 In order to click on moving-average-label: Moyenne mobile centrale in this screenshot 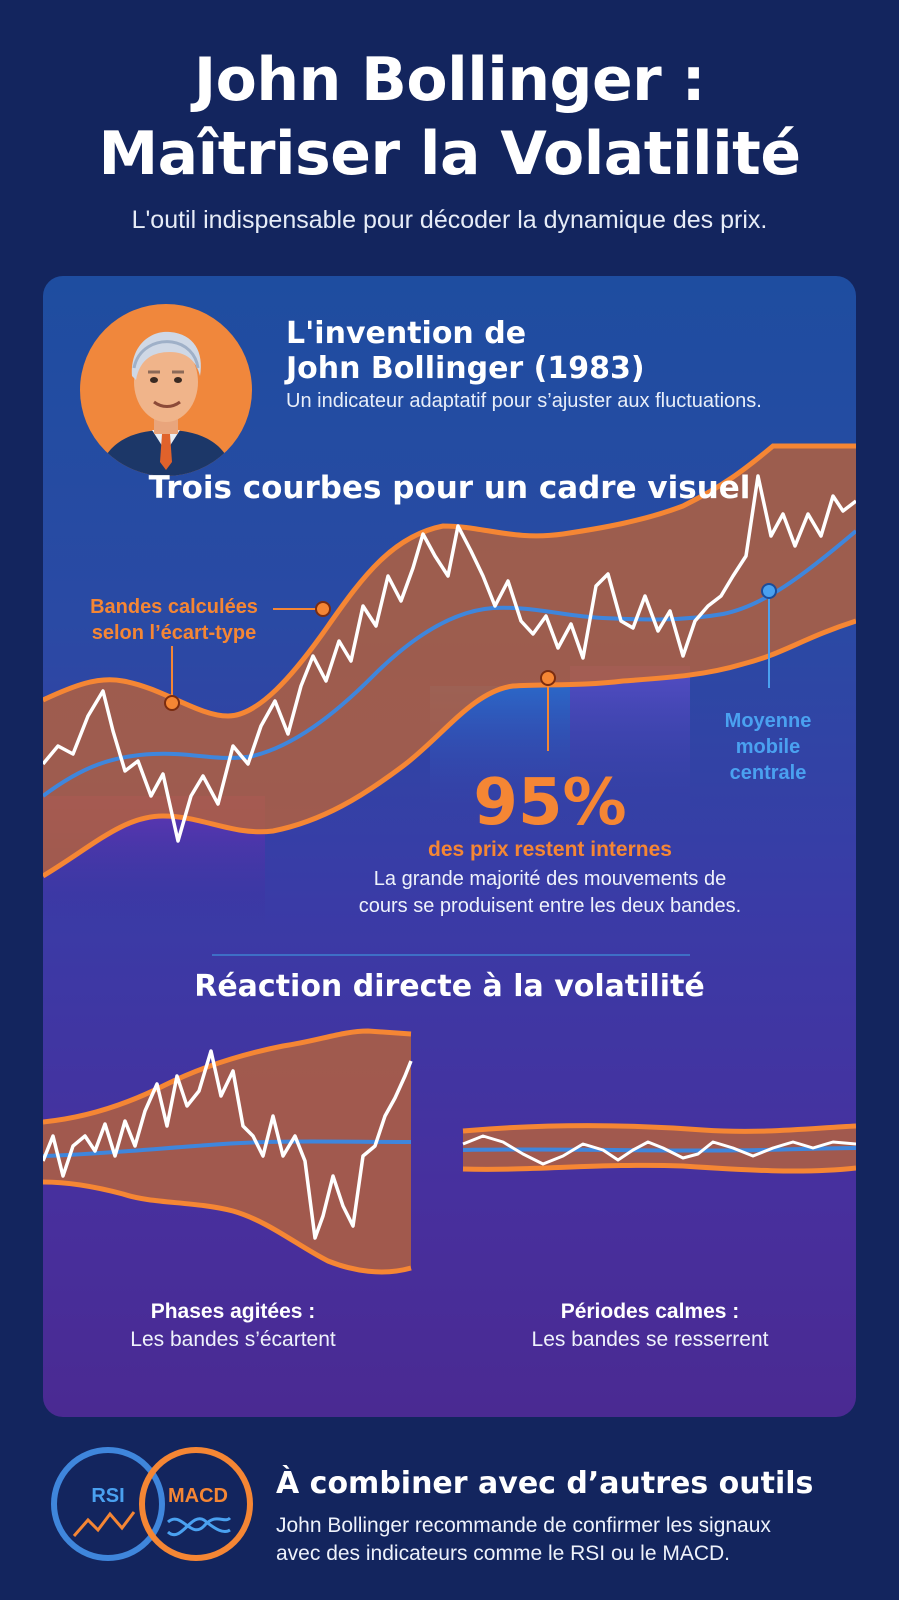, I will do `click(768, 747)`.